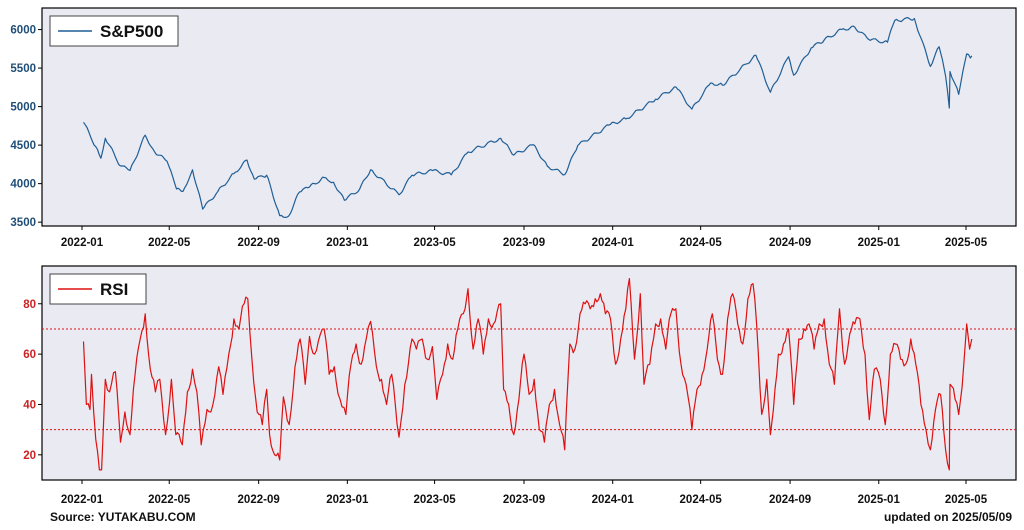 The width and height of the screenshot is (1024, 530). What do you see at coordinates (23, 146) in the screenshot?
I see `y-tick-label: 4500` at bounding box center [23, 146].